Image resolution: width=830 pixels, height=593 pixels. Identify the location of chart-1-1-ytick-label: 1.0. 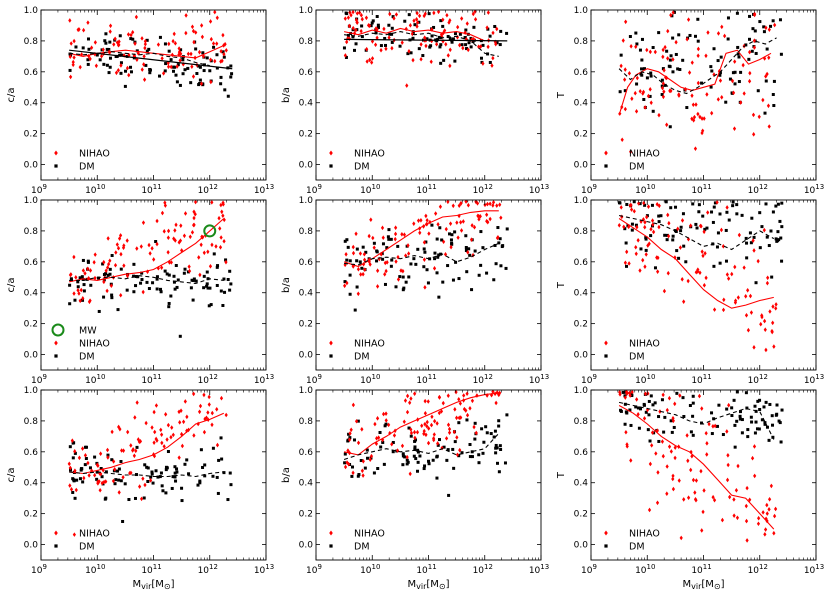
(31, 11).